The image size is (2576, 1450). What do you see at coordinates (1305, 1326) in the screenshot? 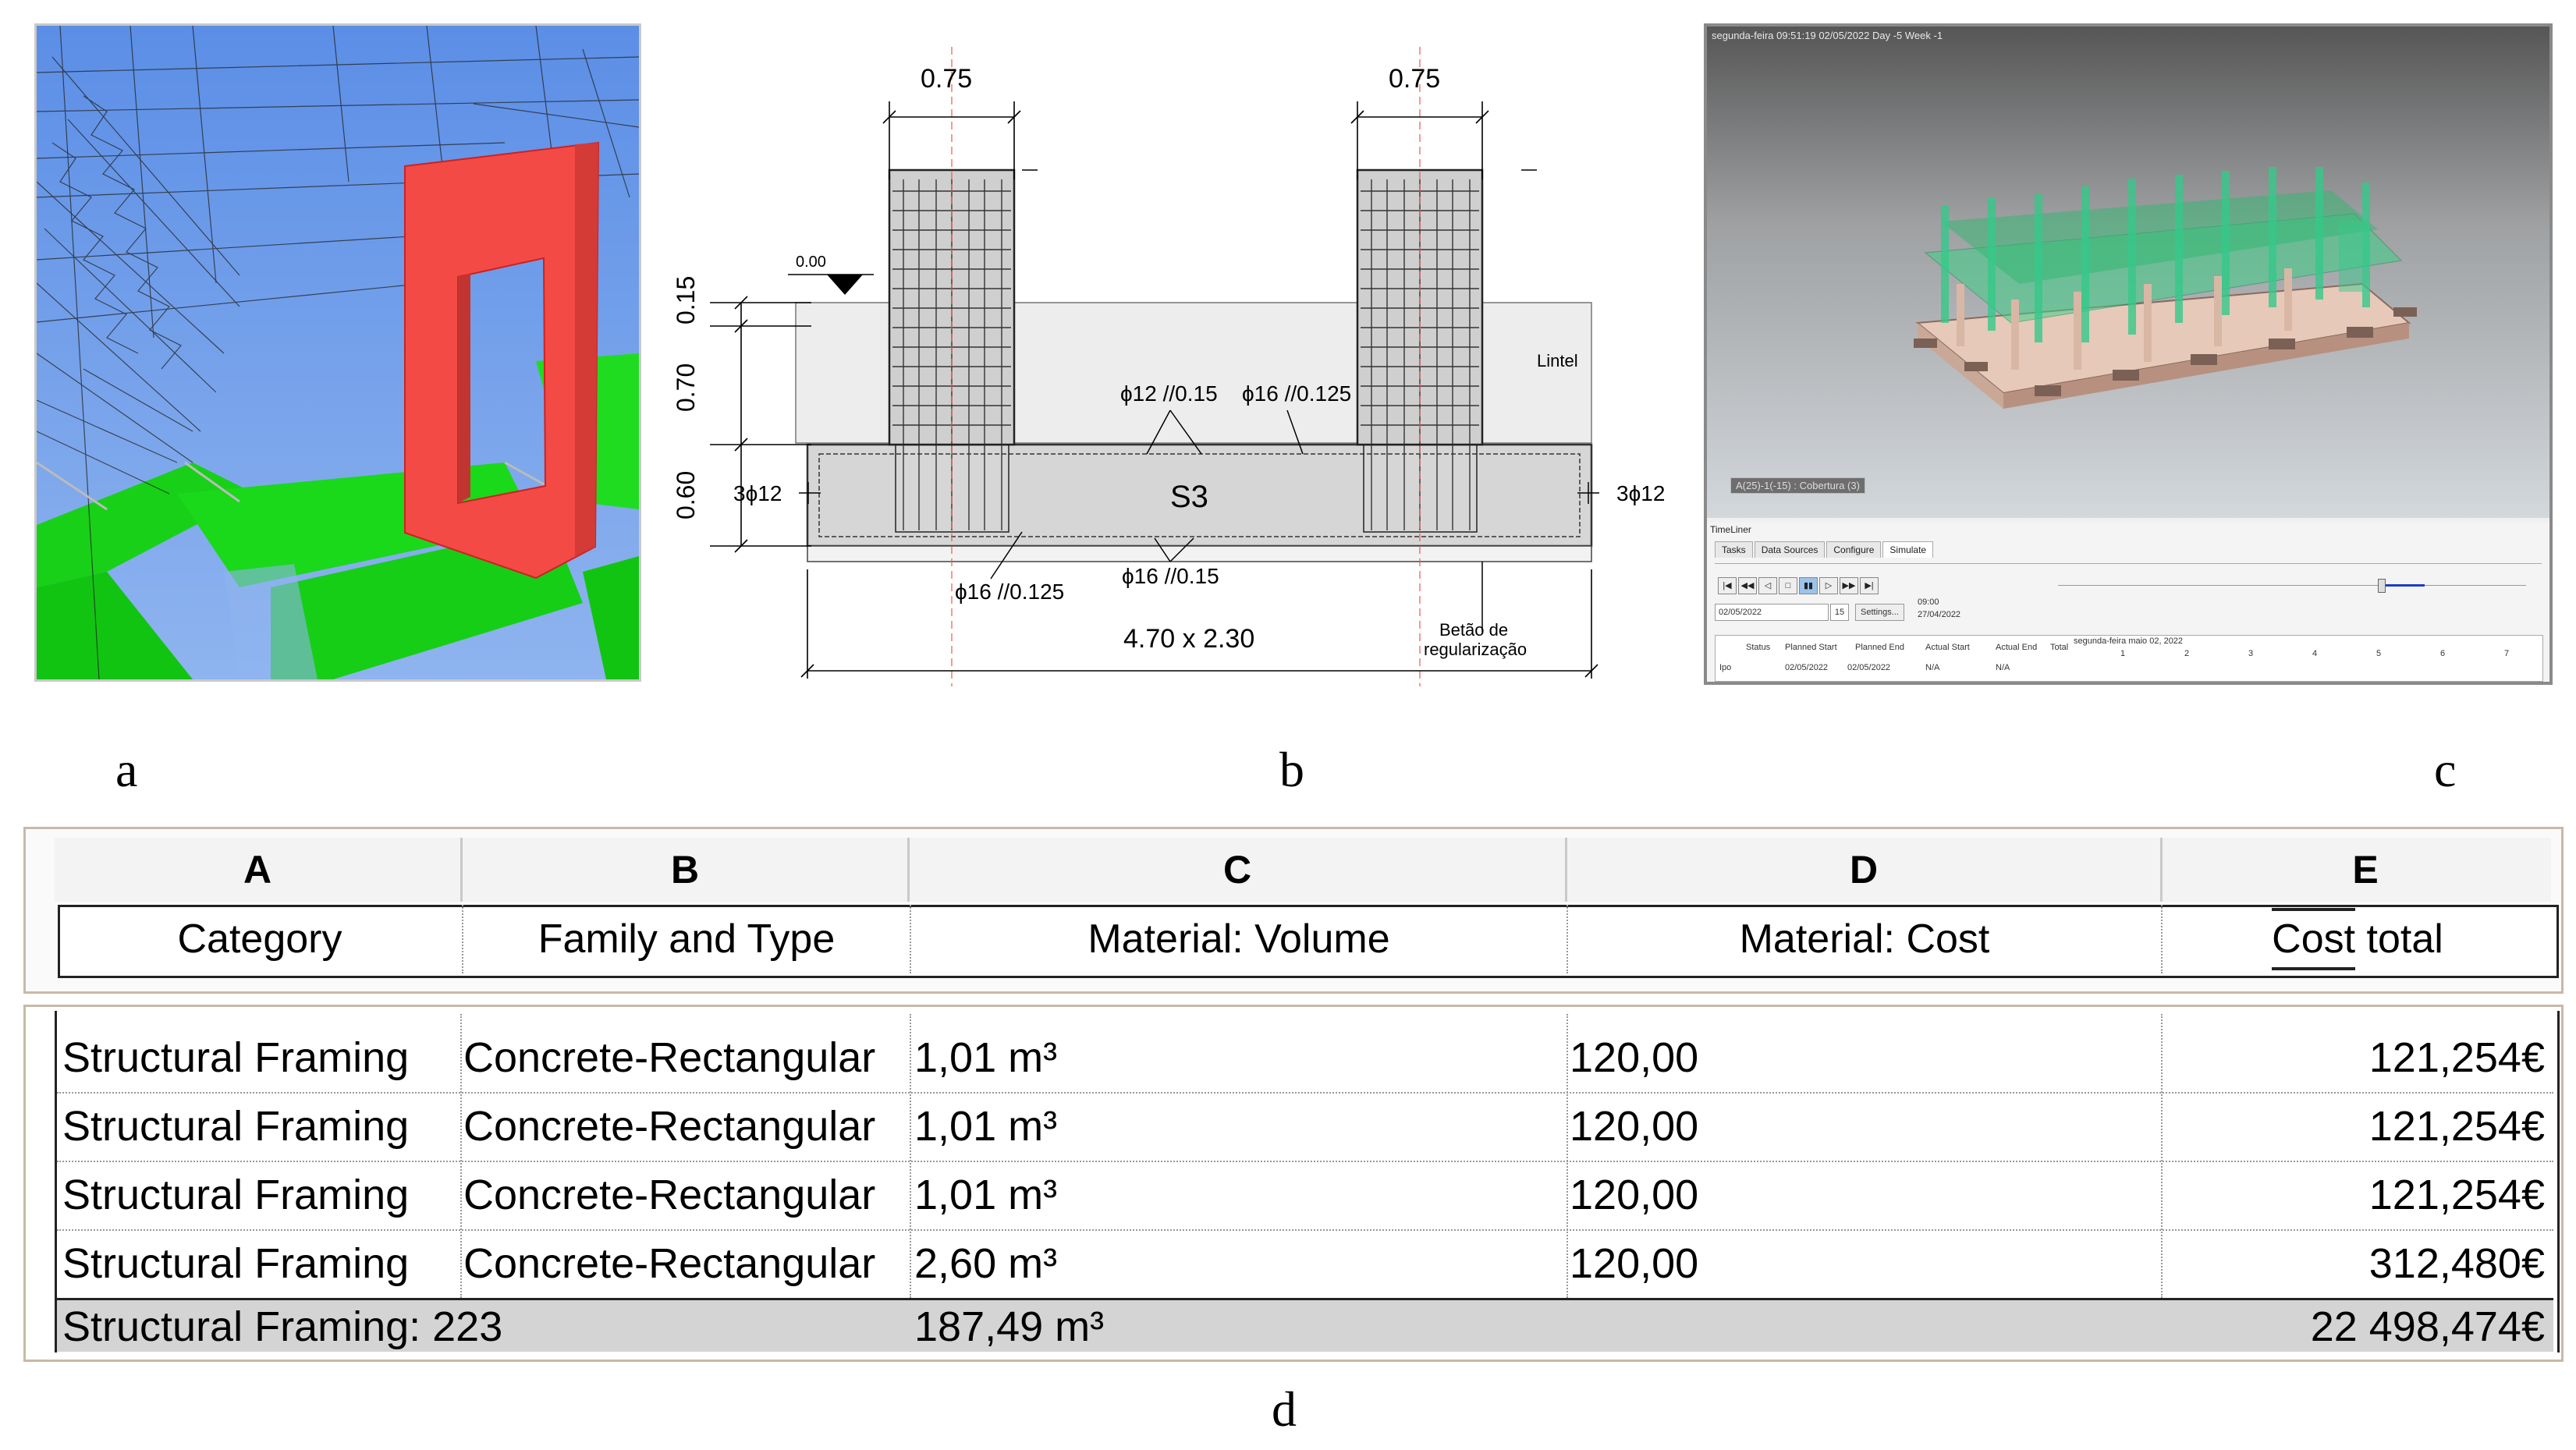
I see `summary-row` at bounding box center [1305, 1326].